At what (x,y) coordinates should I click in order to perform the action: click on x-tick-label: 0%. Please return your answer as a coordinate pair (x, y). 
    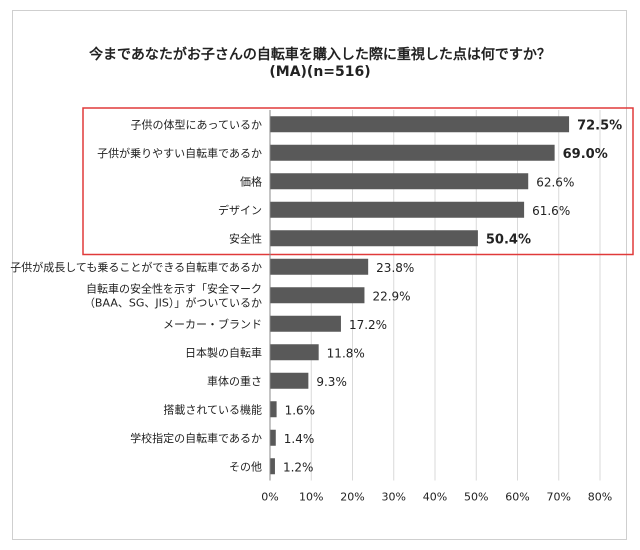
    Looking at the image, I should click on (269, 497).